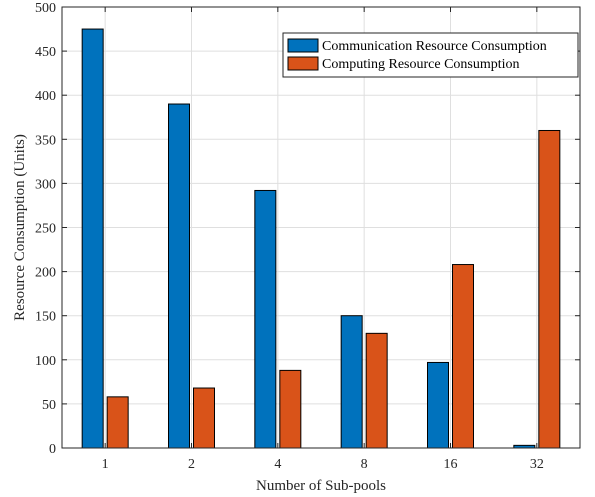 The image size is (595, 497). What do you see at coordinates (537, 464) in the screenshot?
I see `x-tick-label: 32` at bounding box center [537, 464].